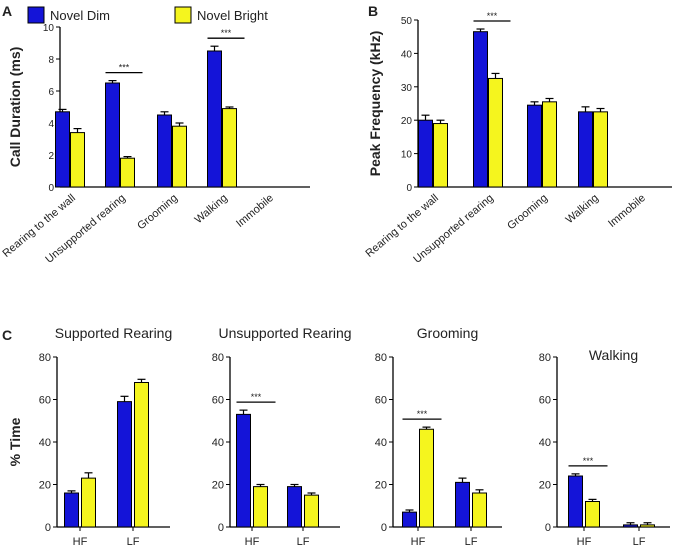 The height and width of the screenshot is (549, 680). Describe the element at coordinates (255, 211) in the screenshot. I see `x-tick-label: Immobile` at that location.